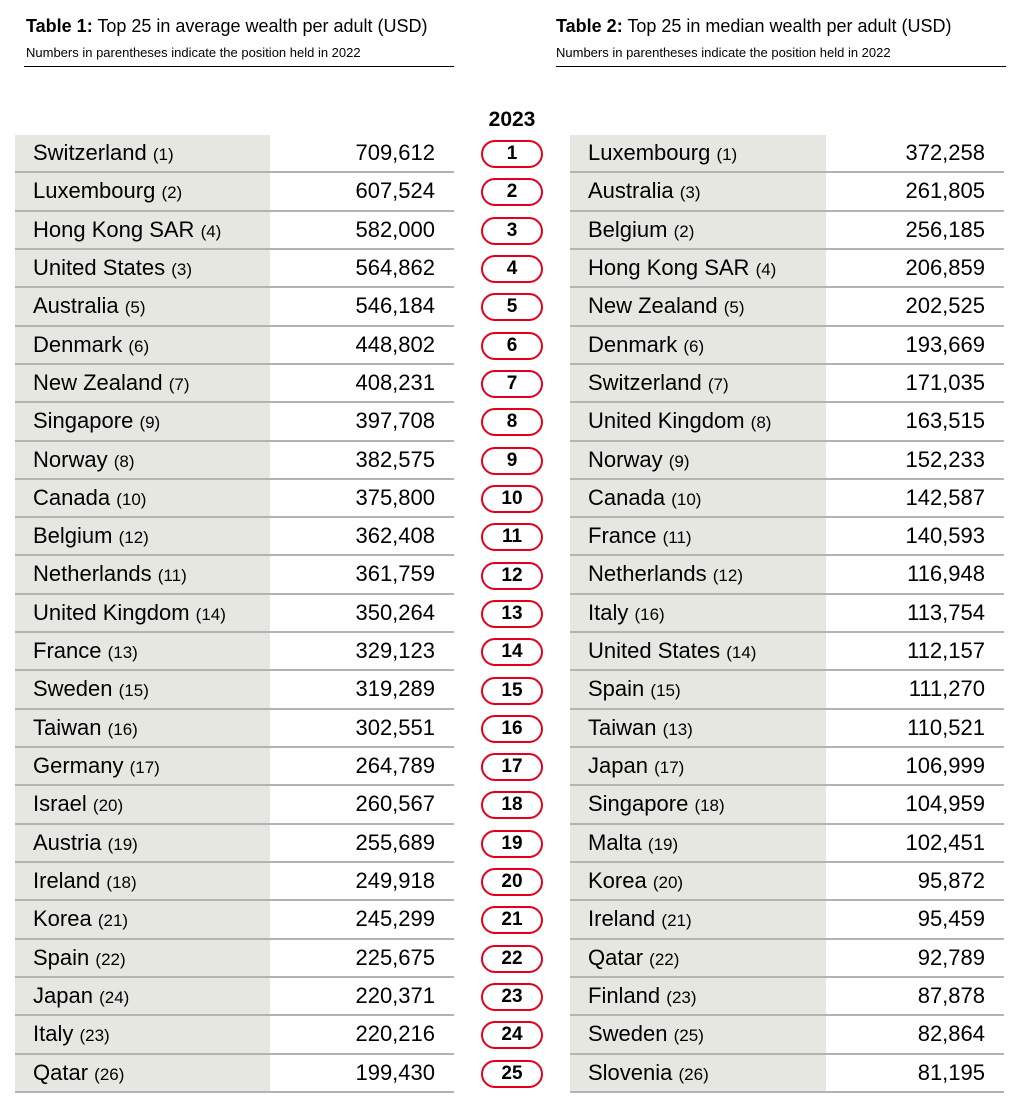 This screenshot has width=1012, height=1104. What do you see at coordinates (616, 689) in the screenshot?
I see `country-name: Spain` at bounding box center [616, 689].